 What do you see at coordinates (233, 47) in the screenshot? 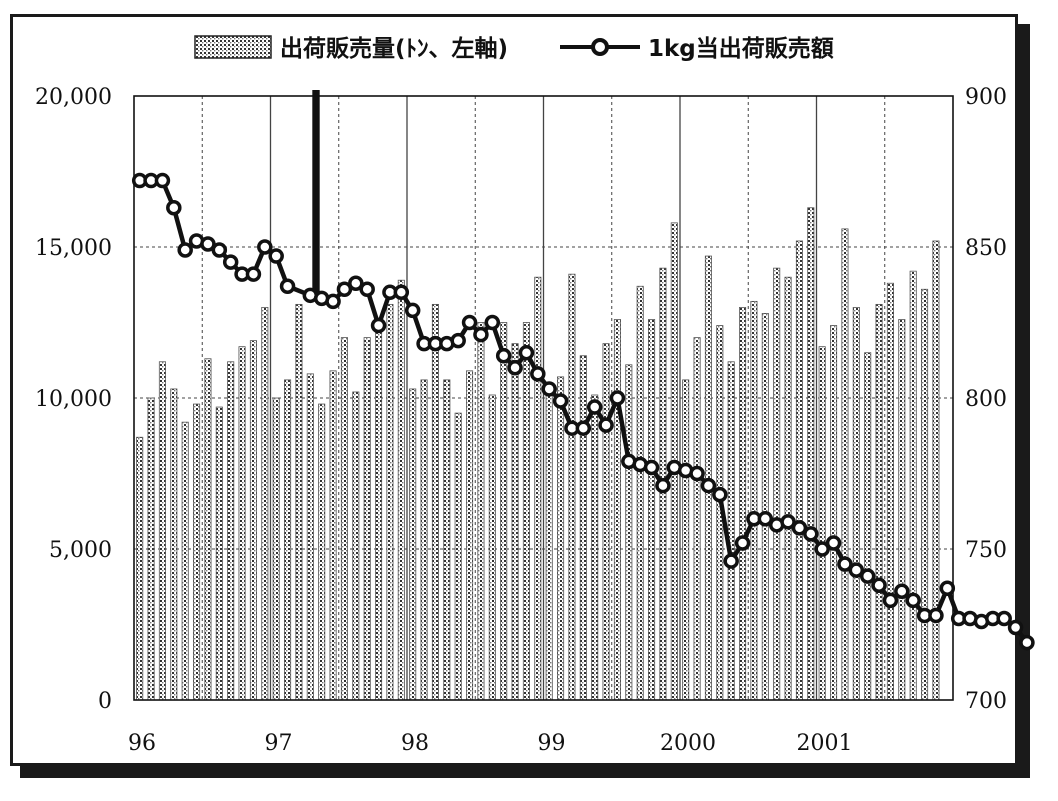
I see `legend-bar-swatch` at bounding box center [233, 47].